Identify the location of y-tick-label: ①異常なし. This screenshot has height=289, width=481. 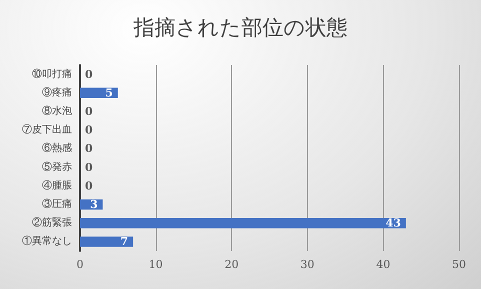
(47, 241).